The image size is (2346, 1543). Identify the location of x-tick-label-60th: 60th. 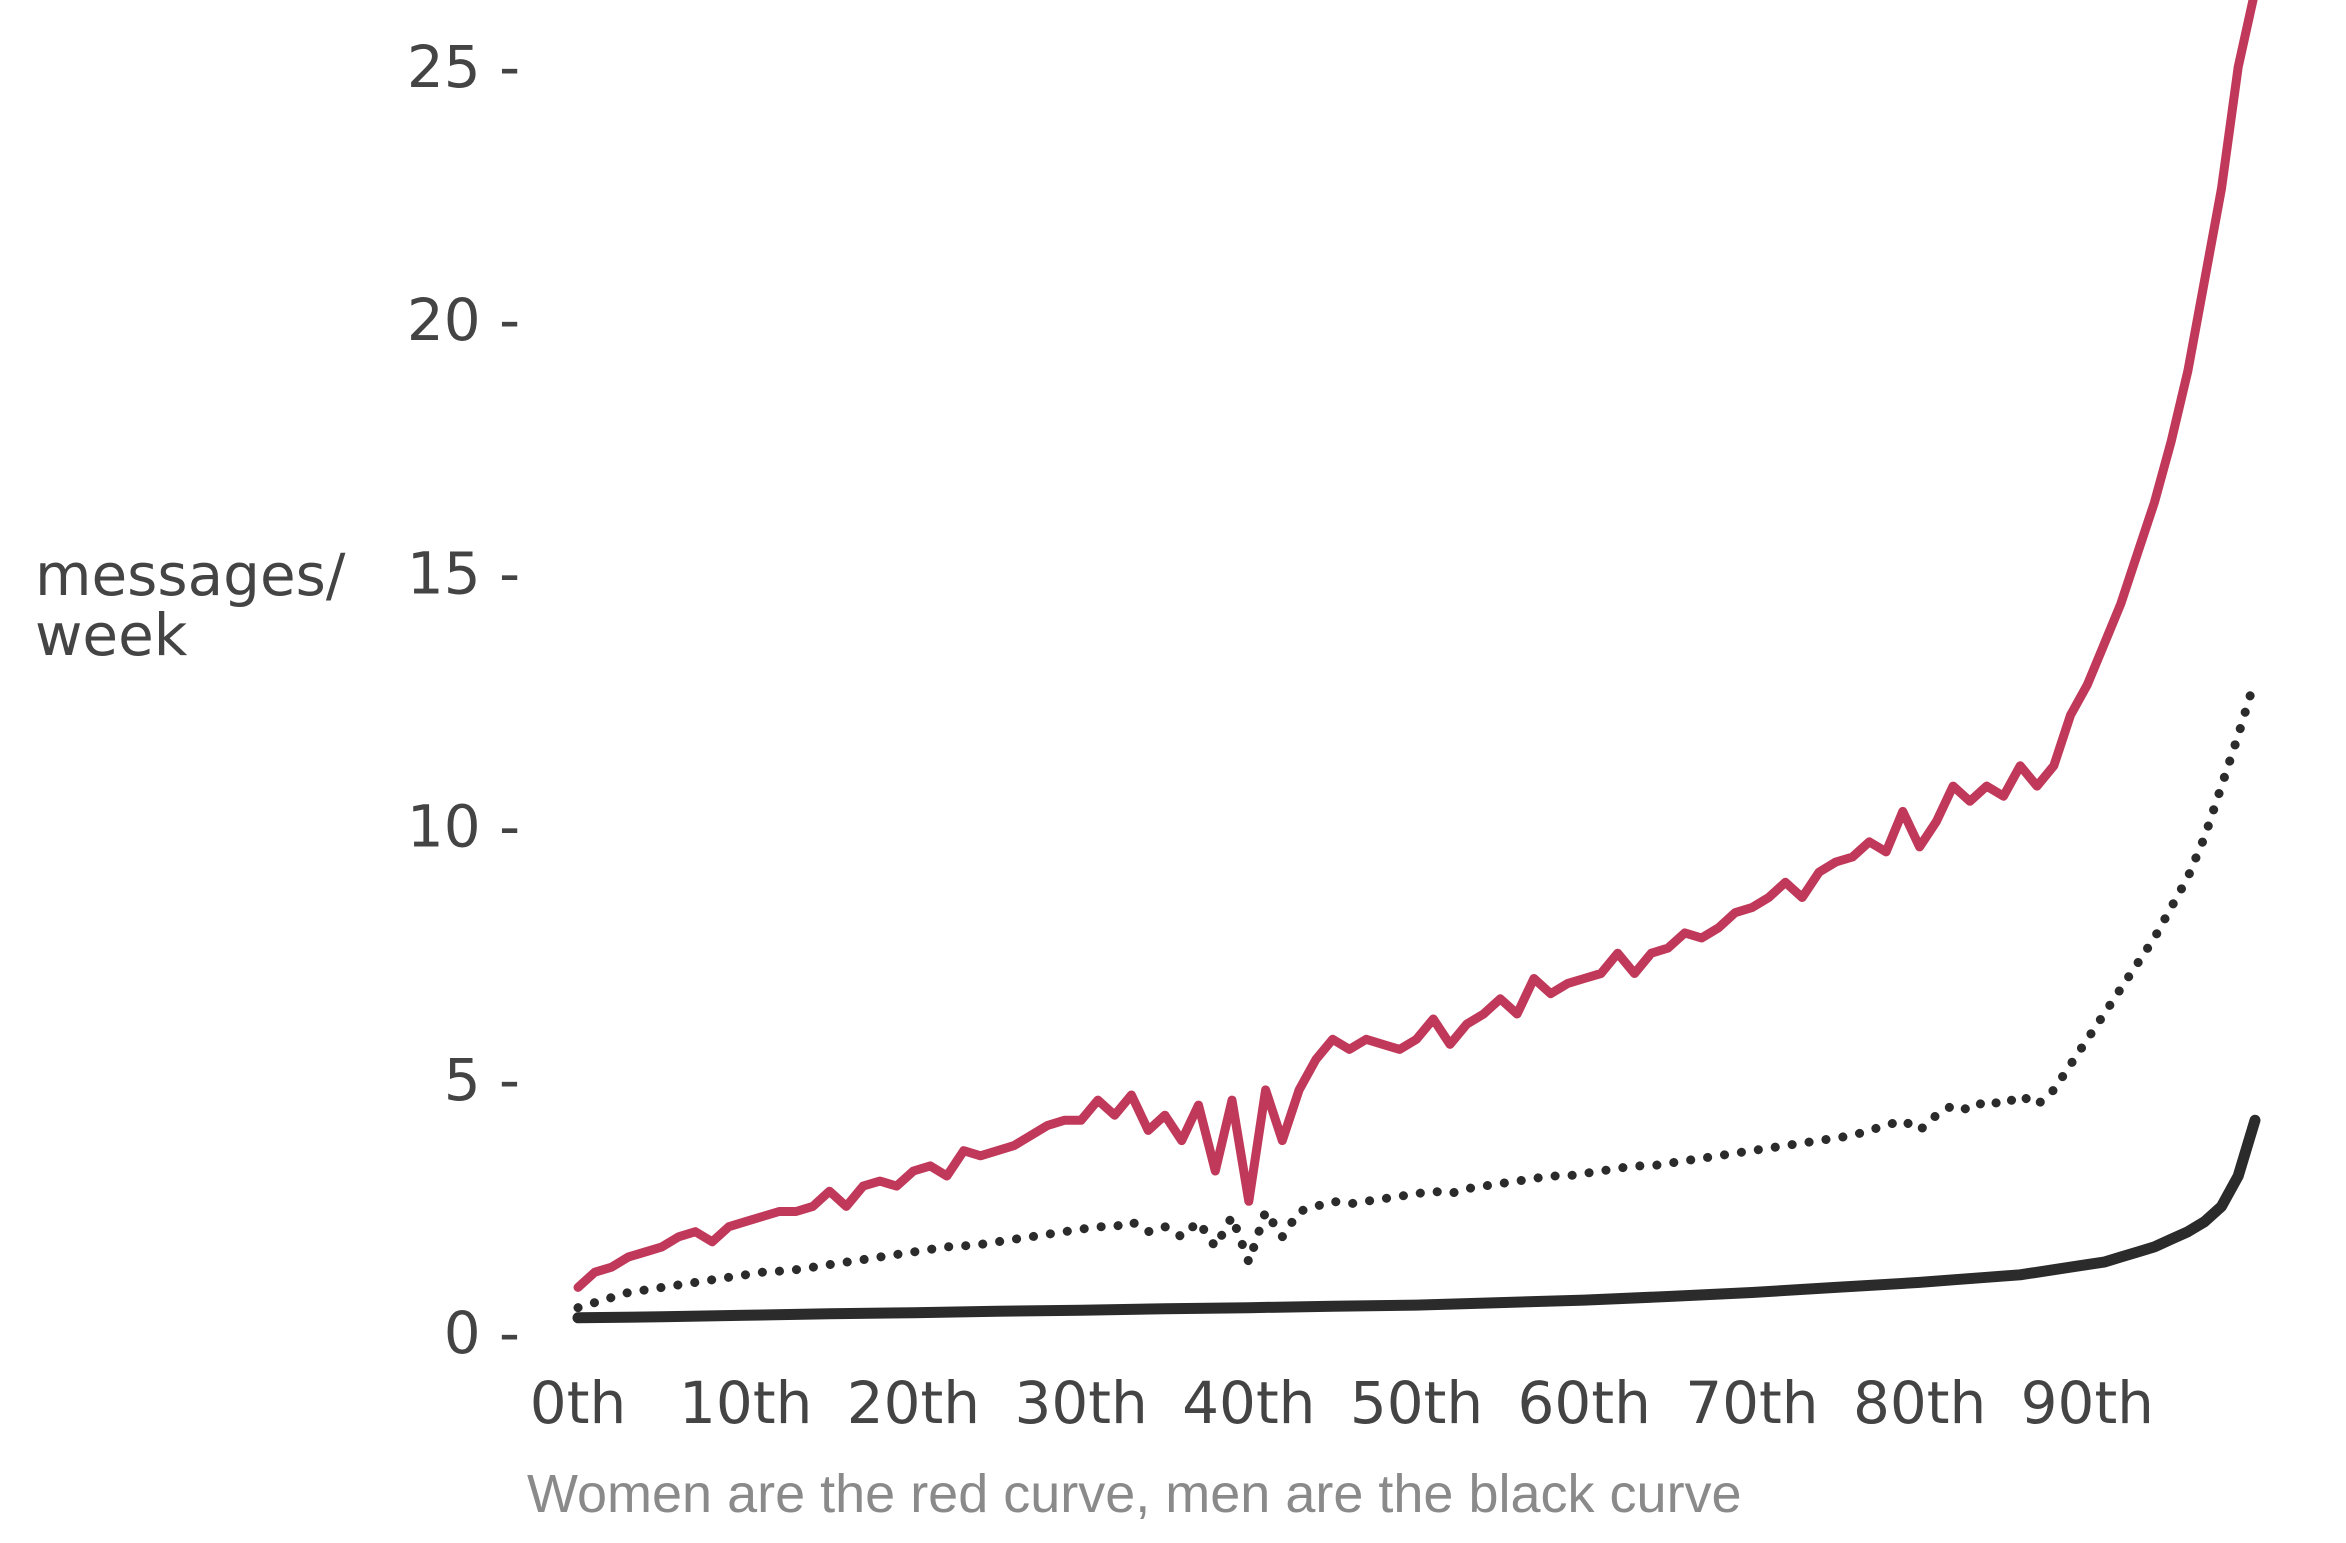
(1584, 1403).